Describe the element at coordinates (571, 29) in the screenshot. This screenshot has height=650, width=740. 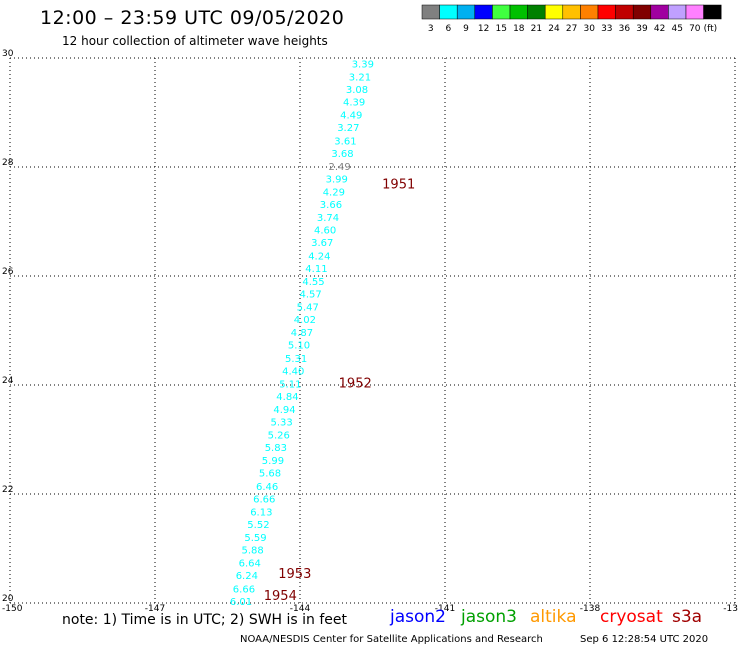
I see `legend-bin-label: 27` at that location.